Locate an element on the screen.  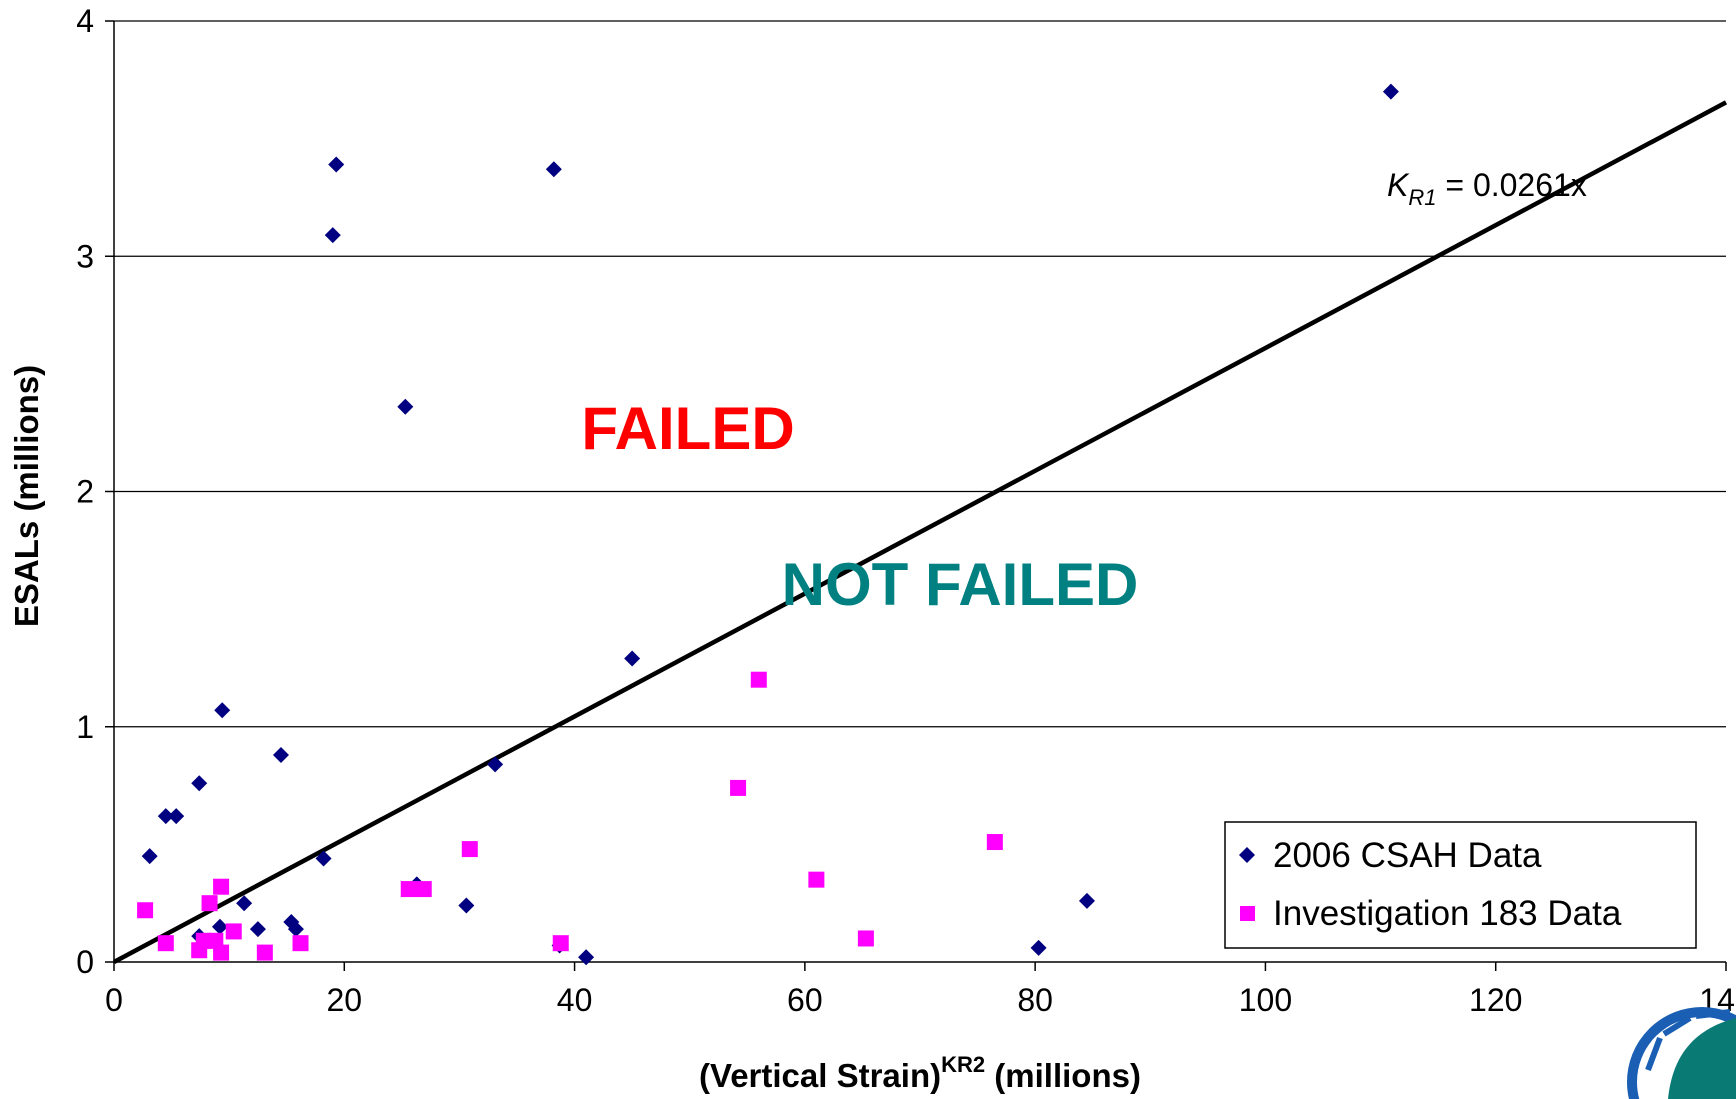
trendline-equation: KR1 = 0.0261x is located at coordinates (1487, 188).